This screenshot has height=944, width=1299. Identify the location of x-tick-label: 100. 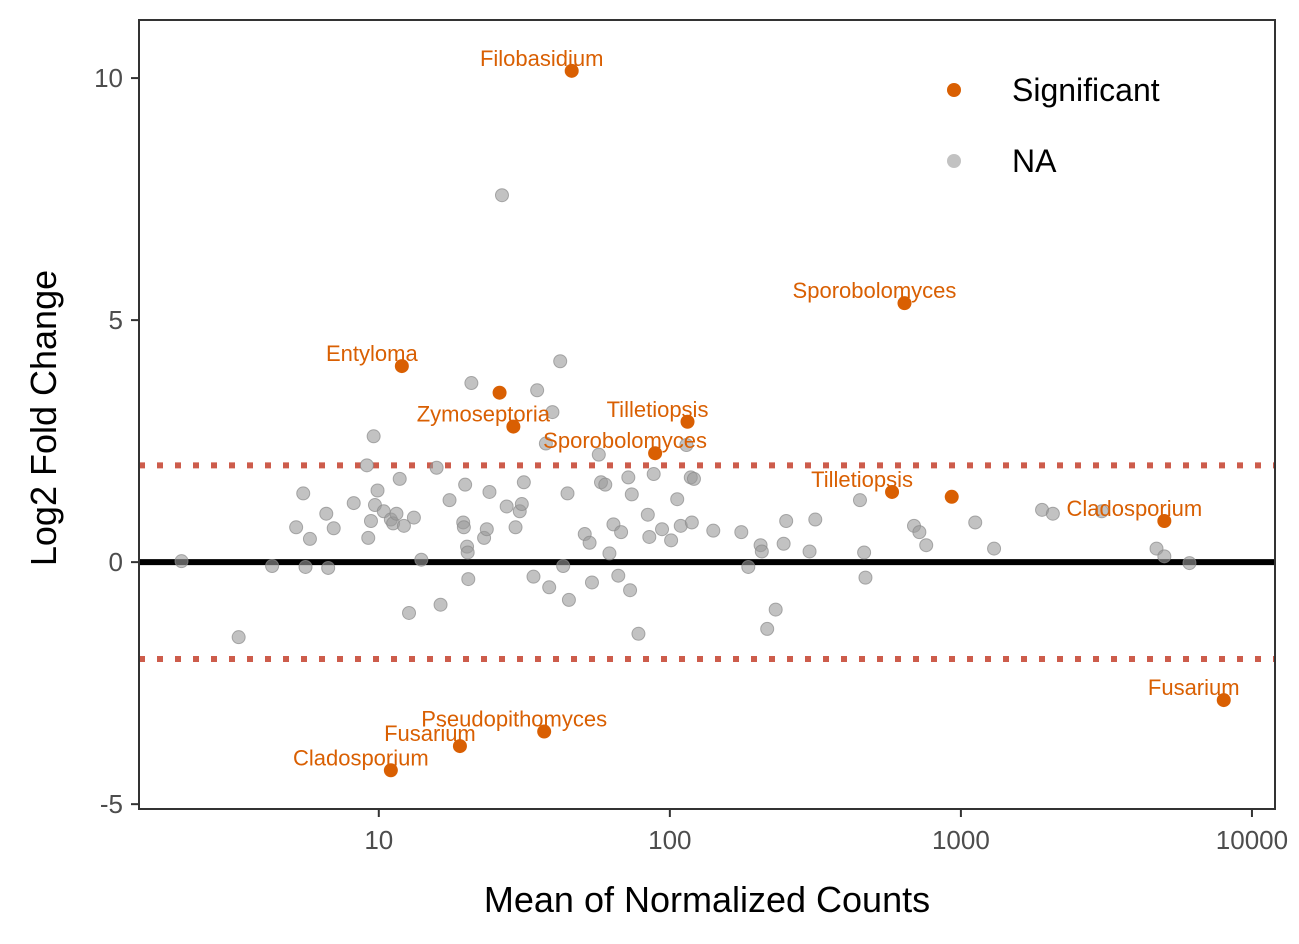
(669, 840).